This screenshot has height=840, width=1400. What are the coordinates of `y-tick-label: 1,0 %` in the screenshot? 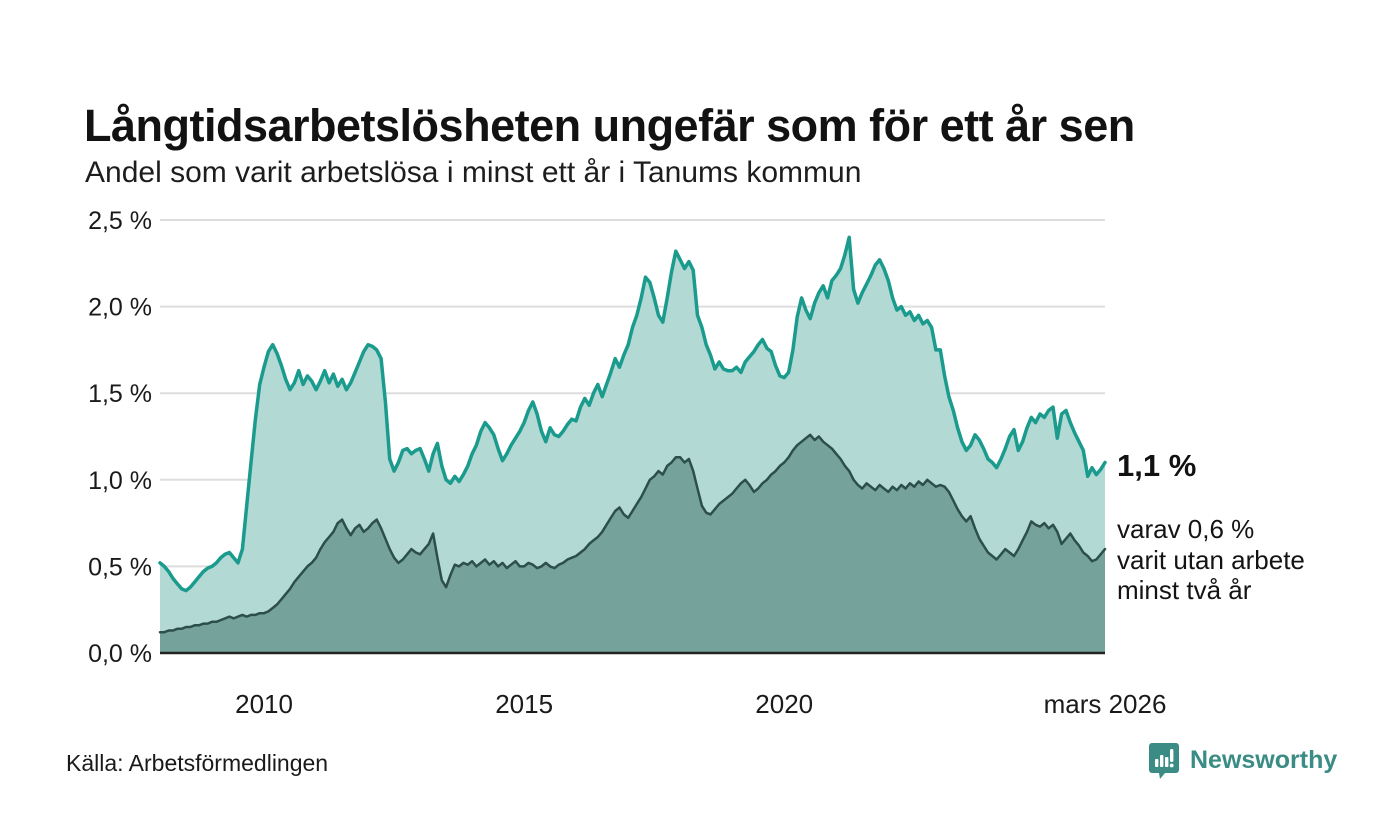 It's located at (120, 481).